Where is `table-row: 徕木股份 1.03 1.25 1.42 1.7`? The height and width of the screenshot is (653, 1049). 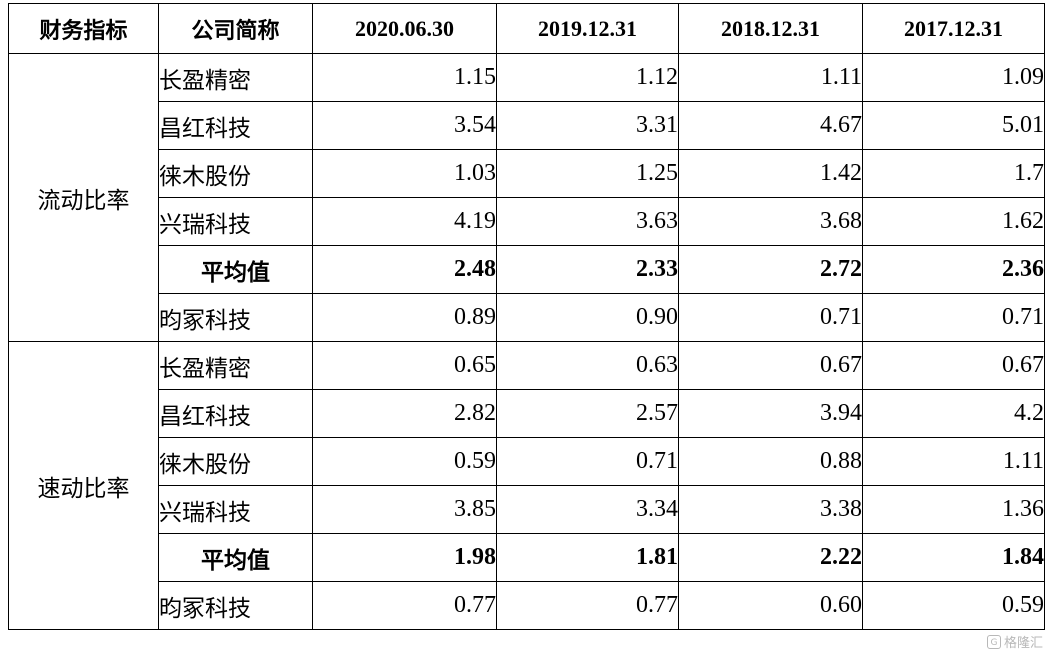 table-row: 徕木股份 1.03 1.25 1.42 1.7 is located at coordinates (527, 173).